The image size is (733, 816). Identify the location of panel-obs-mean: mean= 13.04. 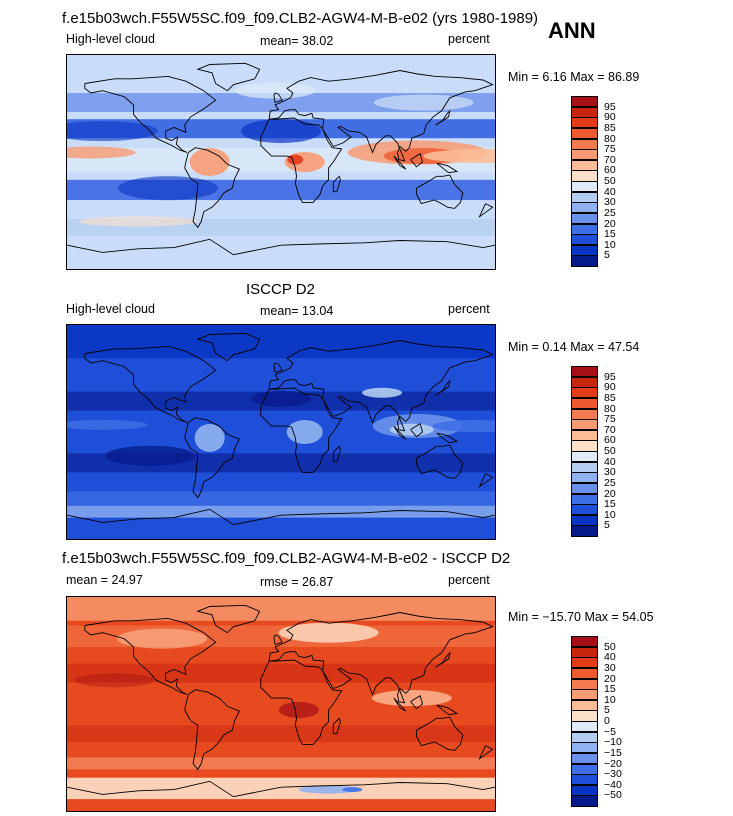
(297, 311).